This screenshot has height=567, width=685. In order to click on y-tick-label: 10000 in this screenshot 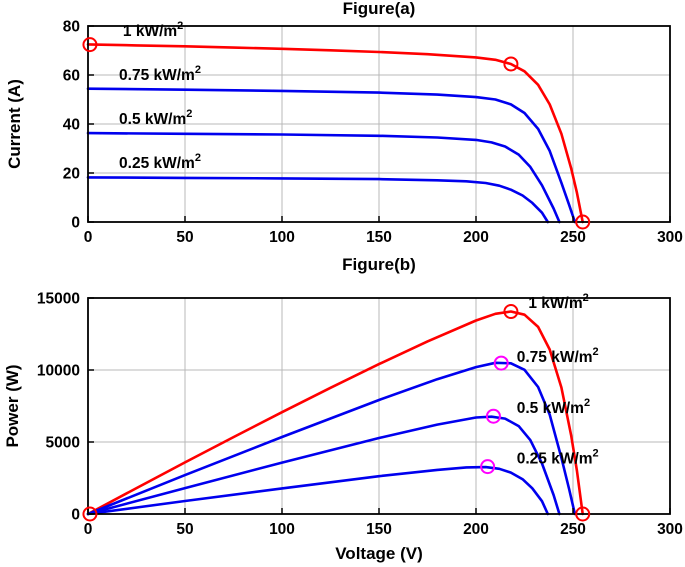, I will do `click(58, 371)`.